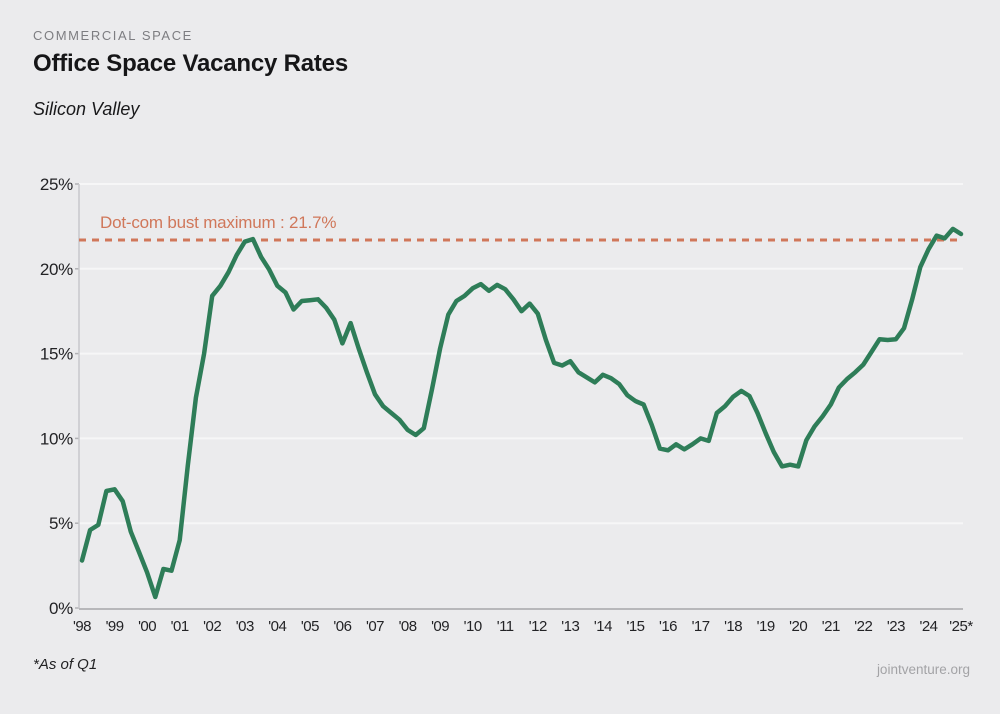 The height and width of the screenshot is (714, 1000). I want to click on x-tick-label: '15, so click(635, 626).